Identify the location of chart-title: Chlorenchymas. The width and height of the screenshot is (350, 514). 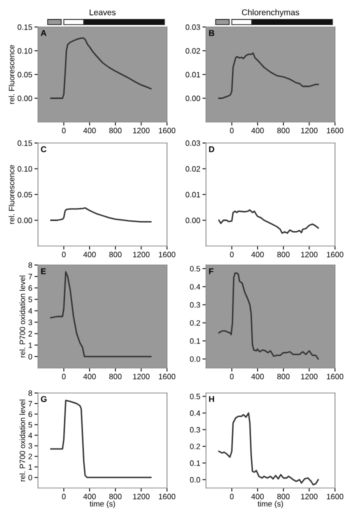
(271, 13).